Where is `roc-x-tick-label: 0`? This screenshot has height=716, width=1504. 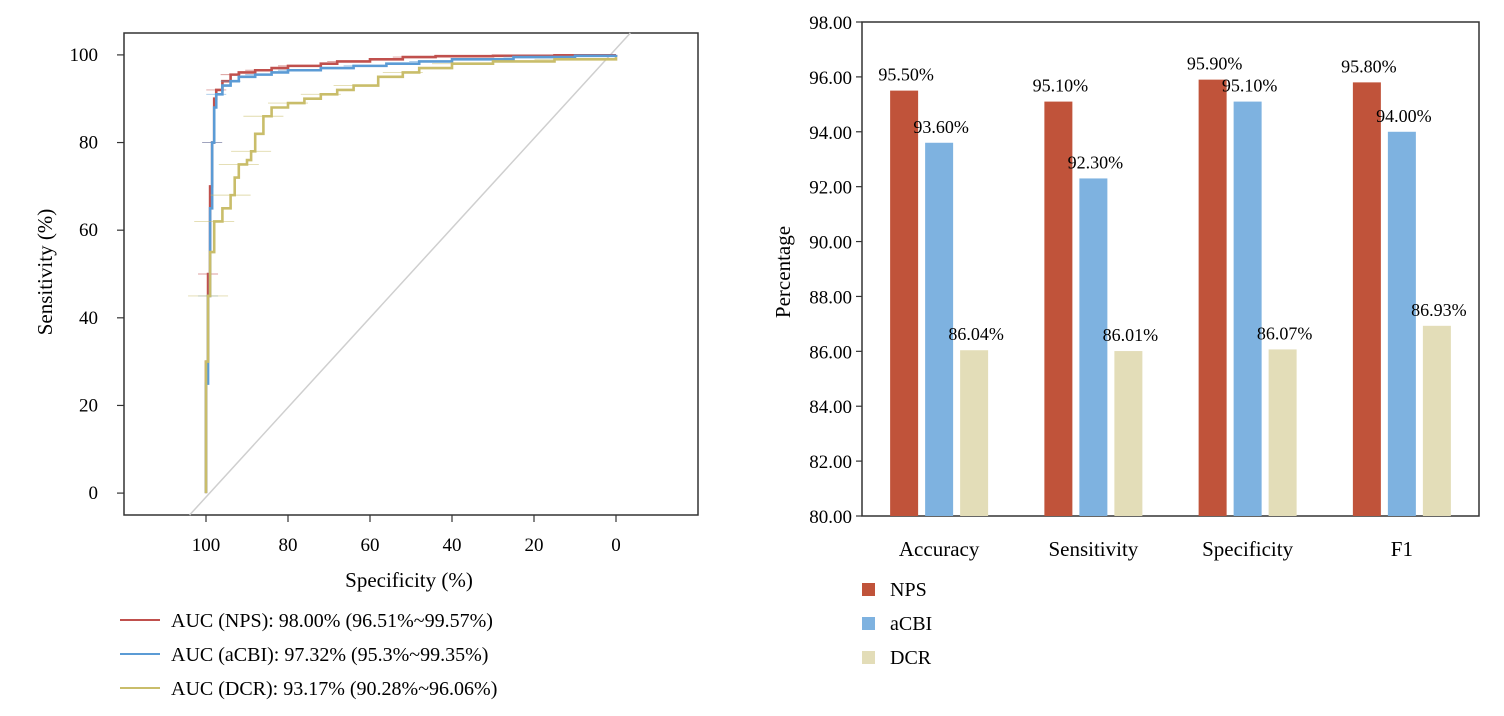 roc-x-tick-label: 0 is located at coordinates (616, 545).